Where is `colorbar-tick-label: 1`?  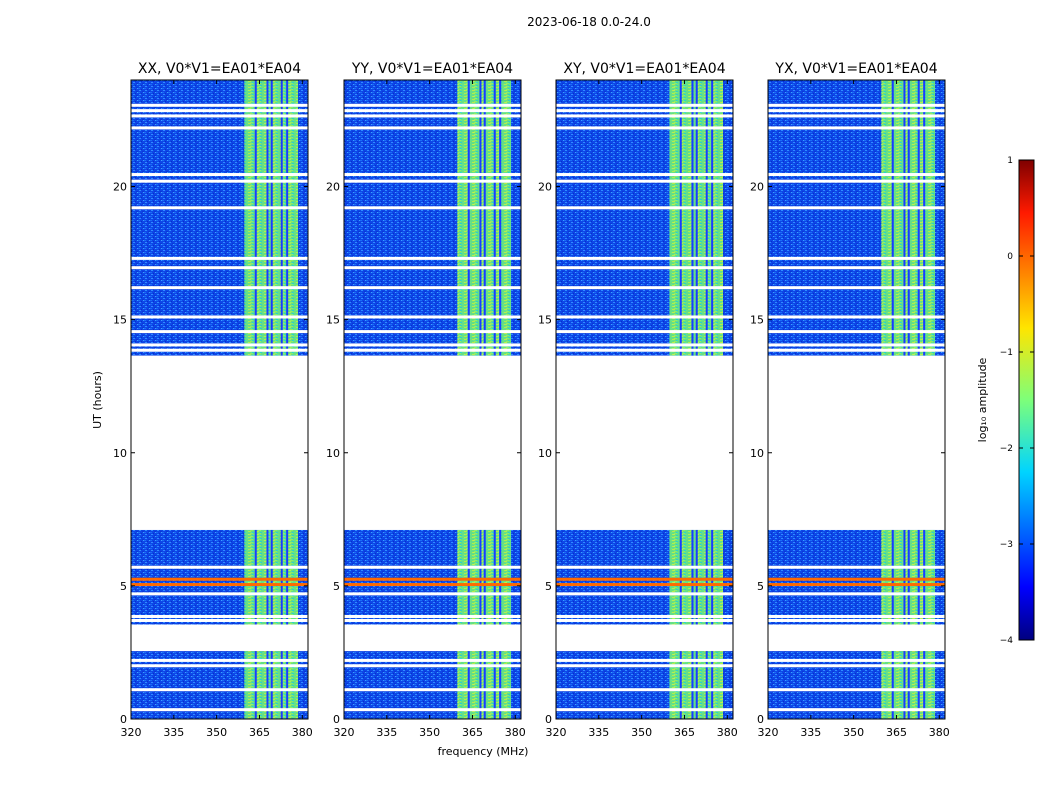 colorbar-tick-label: 1 is located at coordinates (1010, 161).